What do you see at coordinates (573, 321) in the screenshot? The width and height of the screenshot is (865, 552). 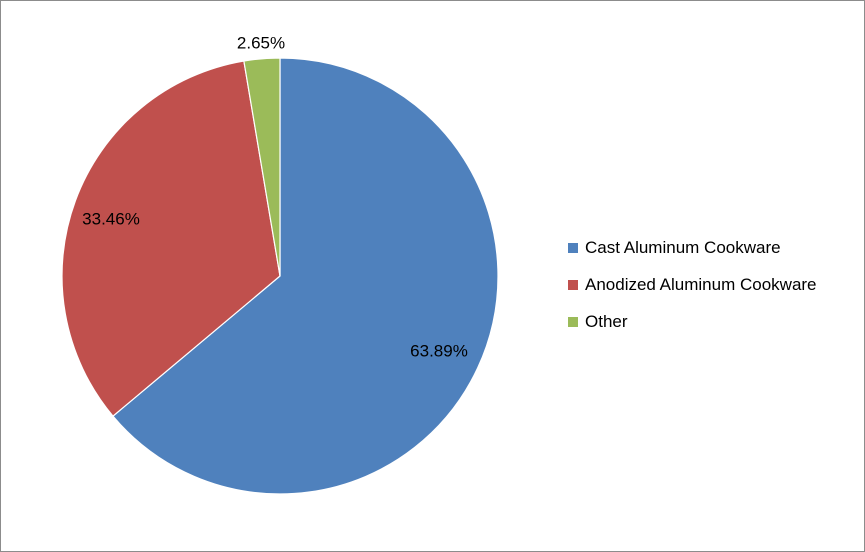 I see `legend-swatch-other` at bounding box center [573, 321].